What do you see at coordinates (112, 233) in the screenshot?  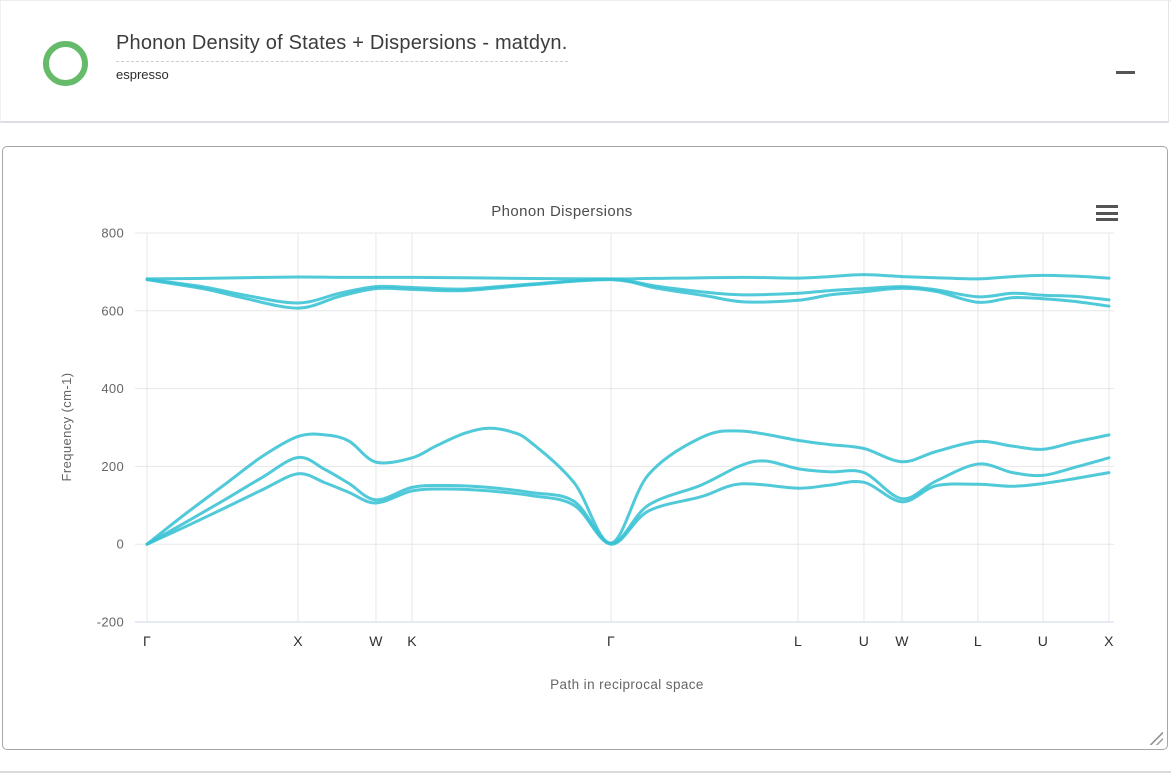 I see `y-tick-label: 800` at bounding box center [112, 233].